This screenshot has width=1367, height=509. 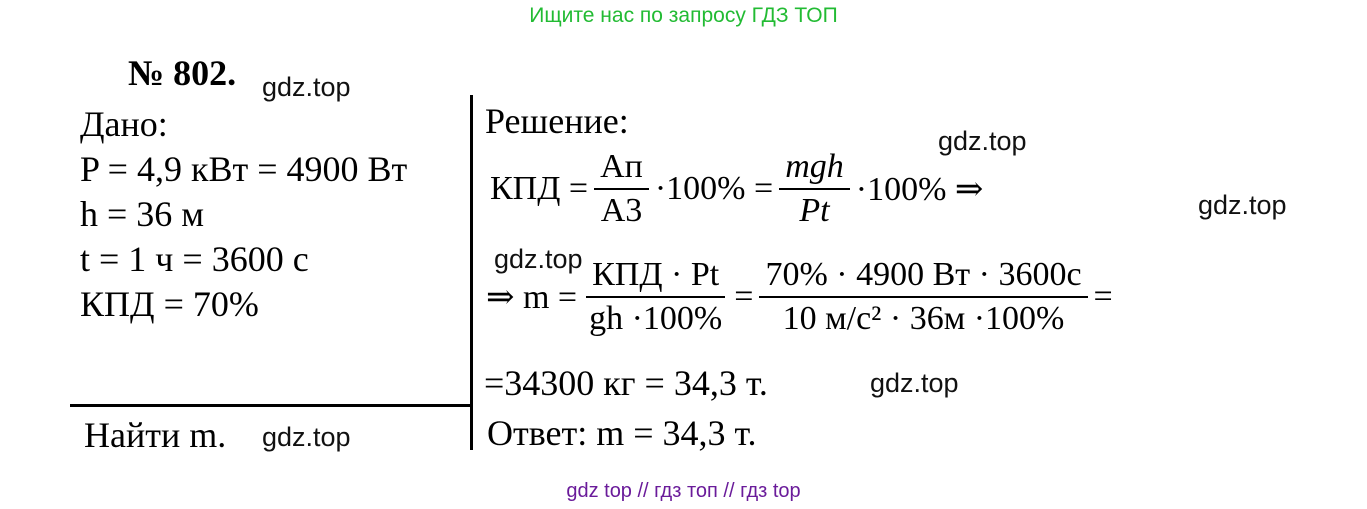 I want to click on given-heading: Дано:, so click(x=124, y=124).